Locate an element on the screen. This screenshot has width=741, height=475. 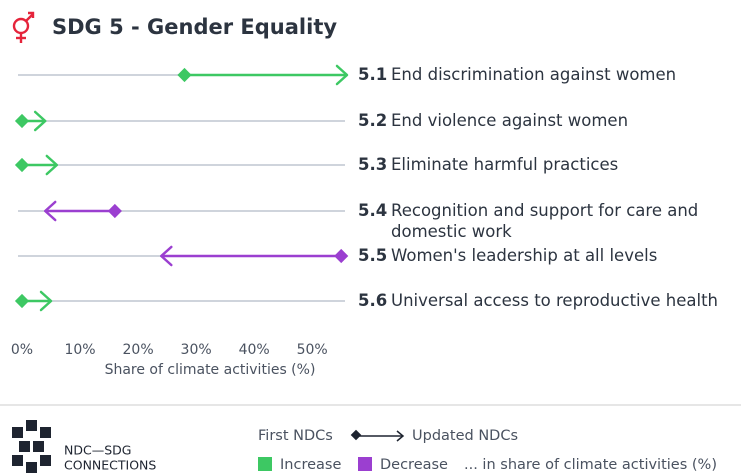
brand: NDC—SDG is located at coordinates (97, 450).